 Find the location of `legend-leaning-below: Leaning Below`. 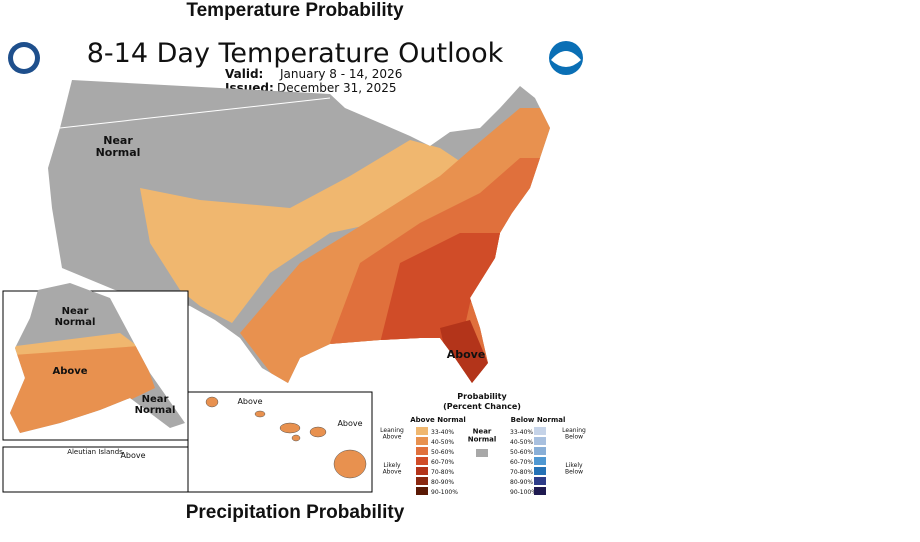

legend-leaning-below: Leaning Below is located at coordinates (574, 434).